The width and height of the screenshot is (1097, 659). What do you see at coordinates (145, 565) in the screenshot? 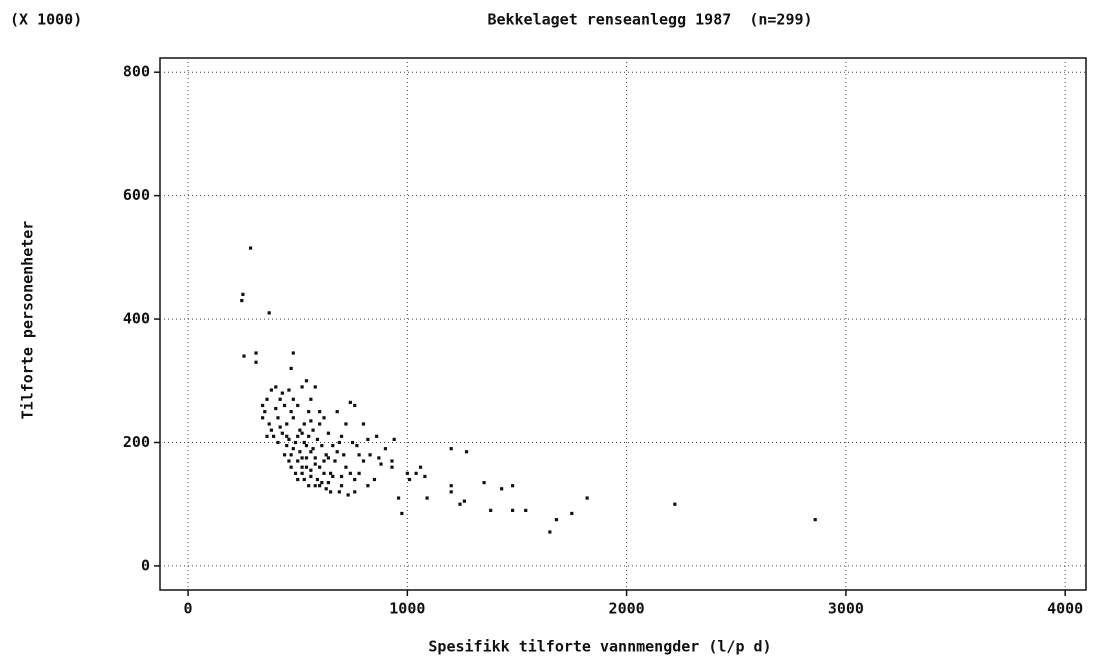
I see `y-tick-label: 0` at bounding box center [145, 565].